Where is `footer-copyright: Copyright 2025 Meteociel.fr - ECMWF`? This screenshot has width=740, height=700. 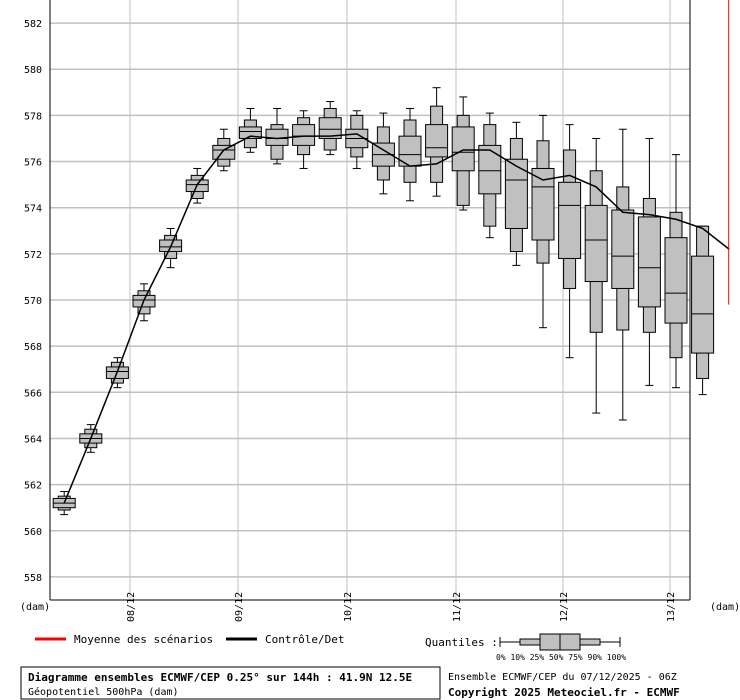
footer-copyright: Copyright 2025 Meteociel.fr - ECMWF is located at coordinates (564, 692).